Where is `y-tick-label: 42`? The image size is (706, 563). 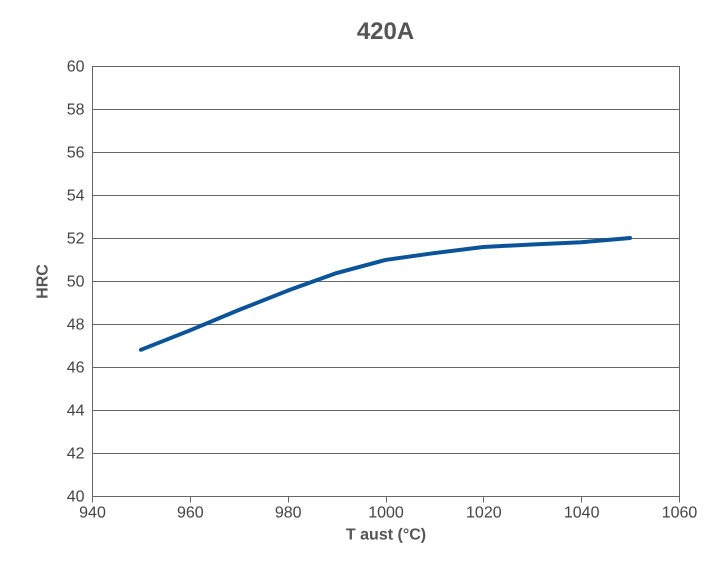
y-tick-label: 42 is located at coordinates (75, 454).